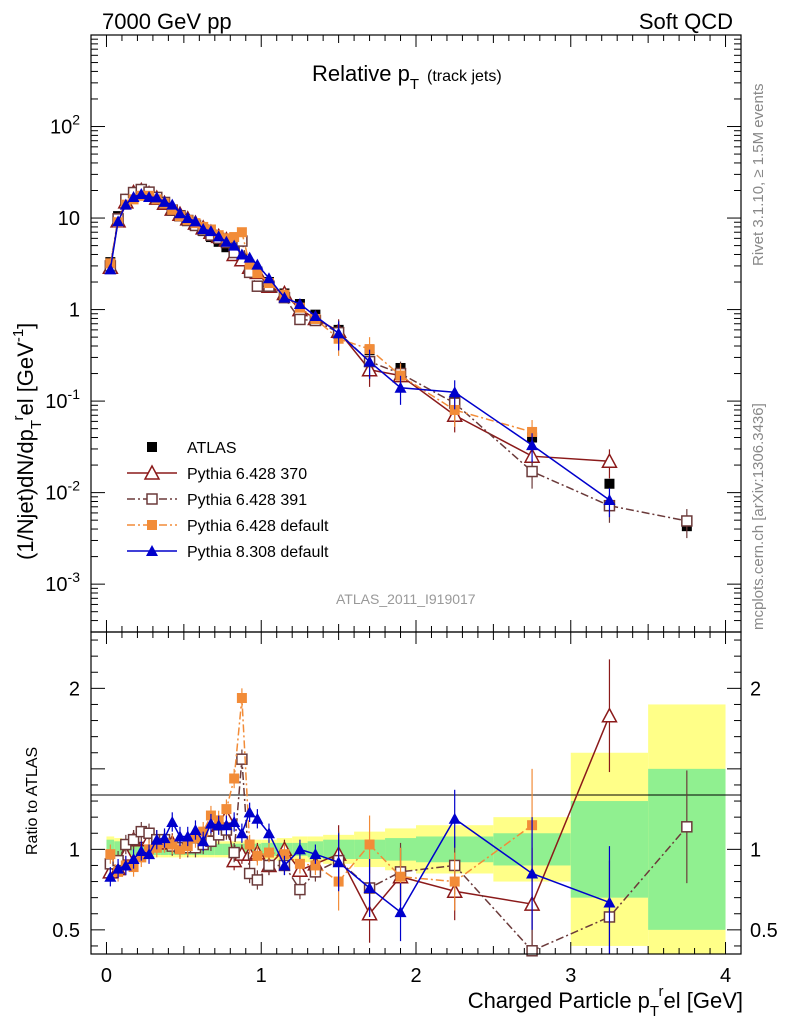 This screenshot has height=1024, width=786. I want to click on legend-label: Pythia 6.428 default, so click(258, 526).